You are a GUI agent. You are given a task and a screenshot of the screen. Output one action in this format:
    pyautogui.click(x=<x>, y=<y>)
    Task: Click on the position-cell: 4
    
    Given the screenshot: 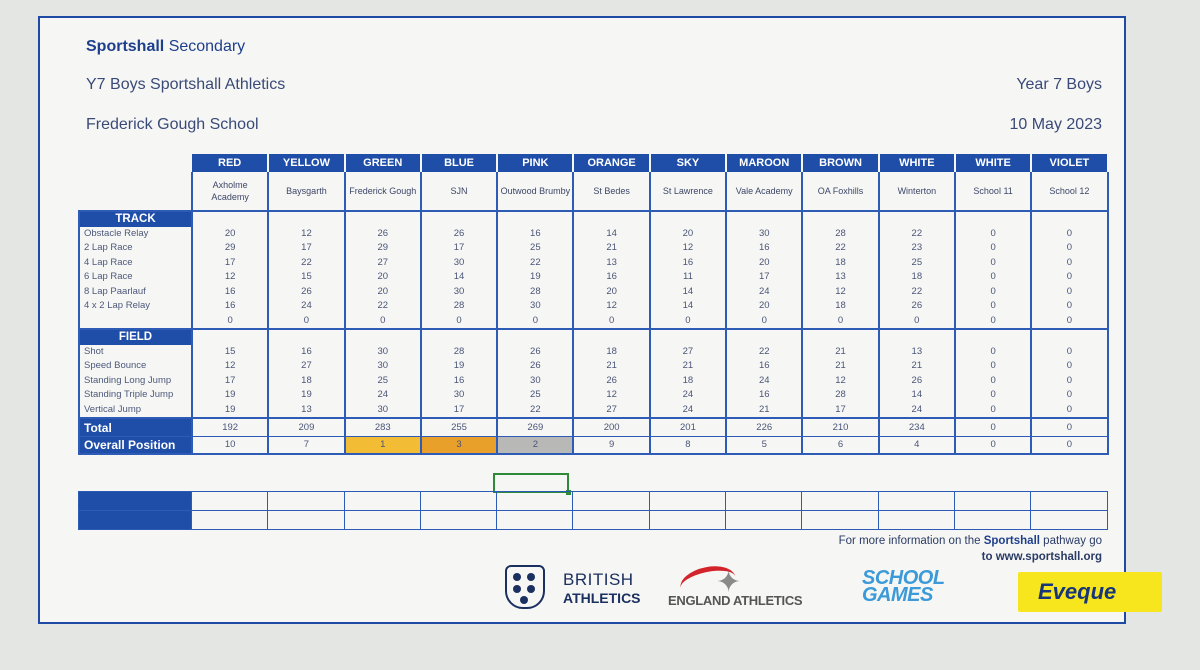 What is the action you would take?
    pyautogui.click(x=916, y=445)
    